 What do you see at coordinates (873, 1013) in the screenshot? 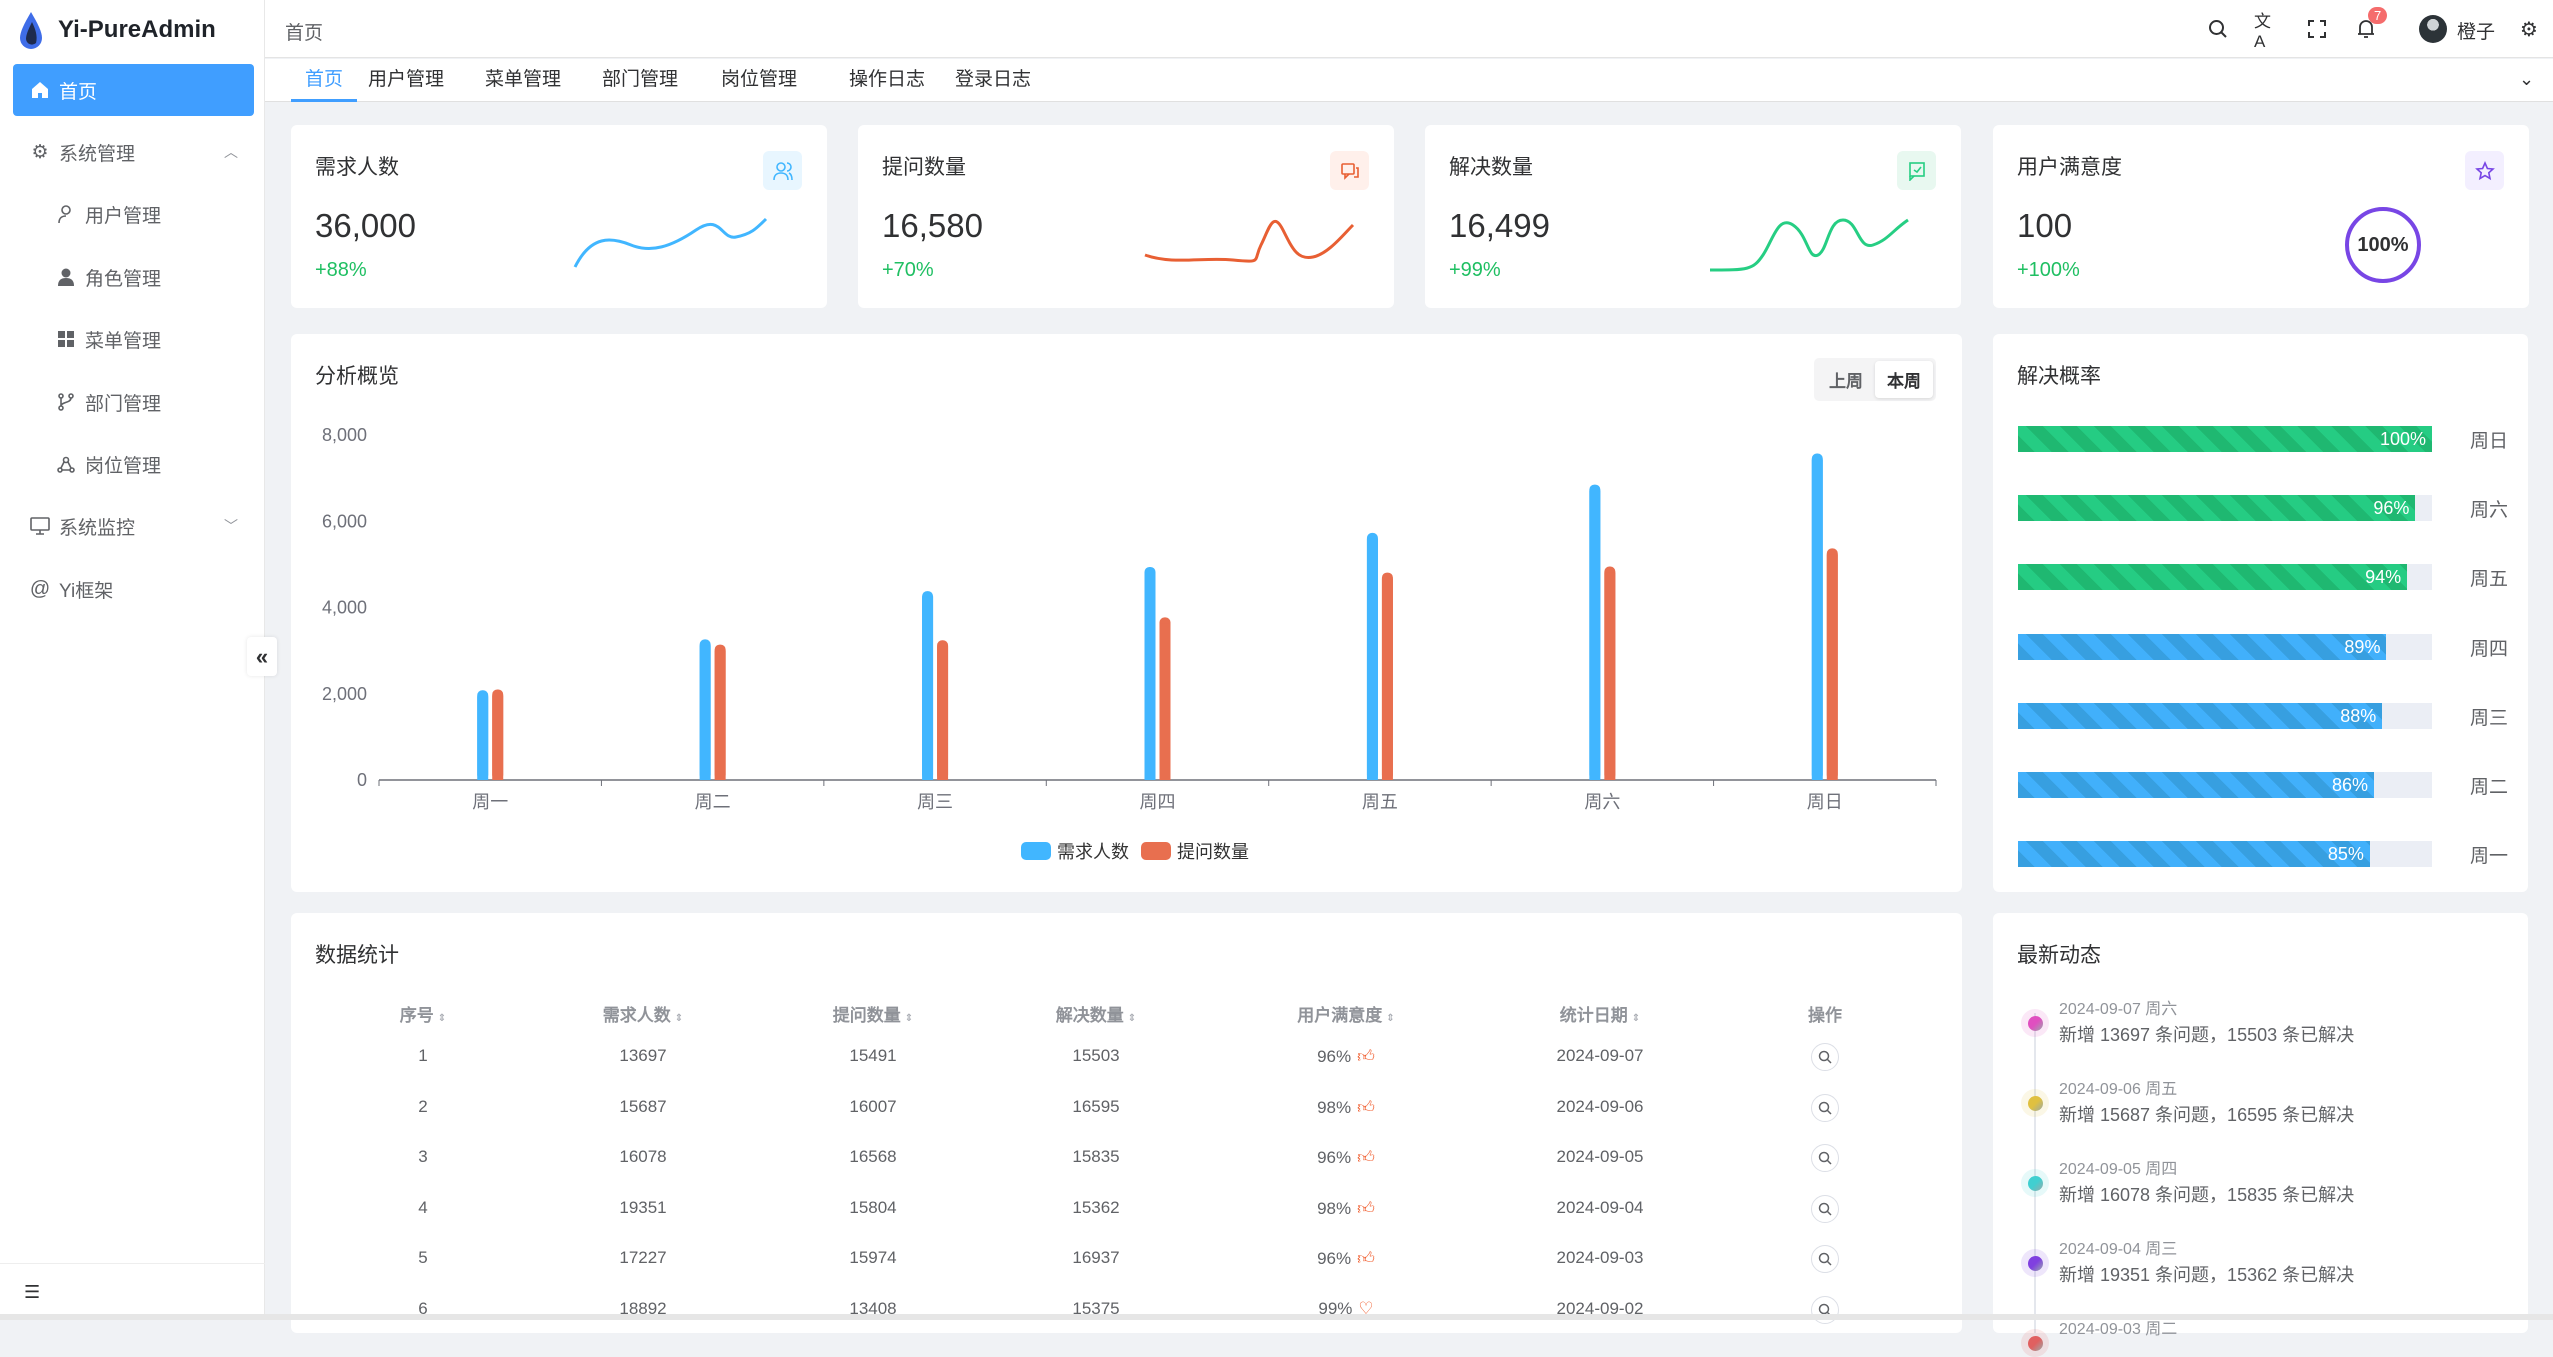
I see `column-header: 提问数量 ⇕` at bounding box center [873, 1013].